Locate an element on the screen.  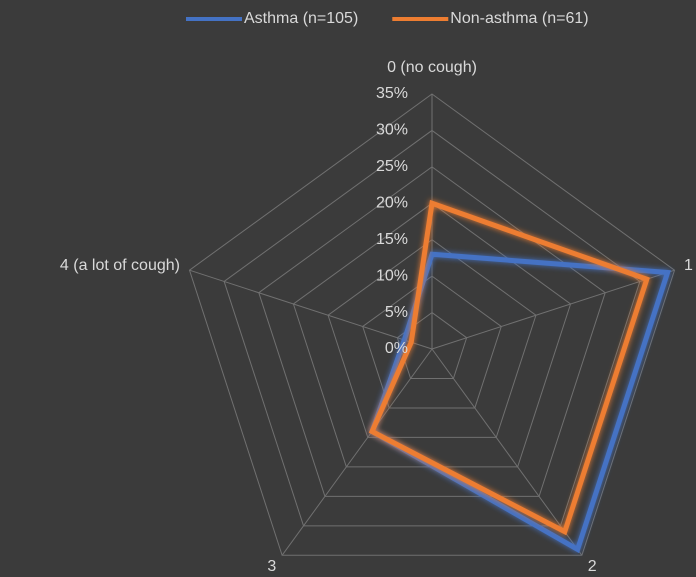
tick-label: 15% is located at coordinates (392, 239).